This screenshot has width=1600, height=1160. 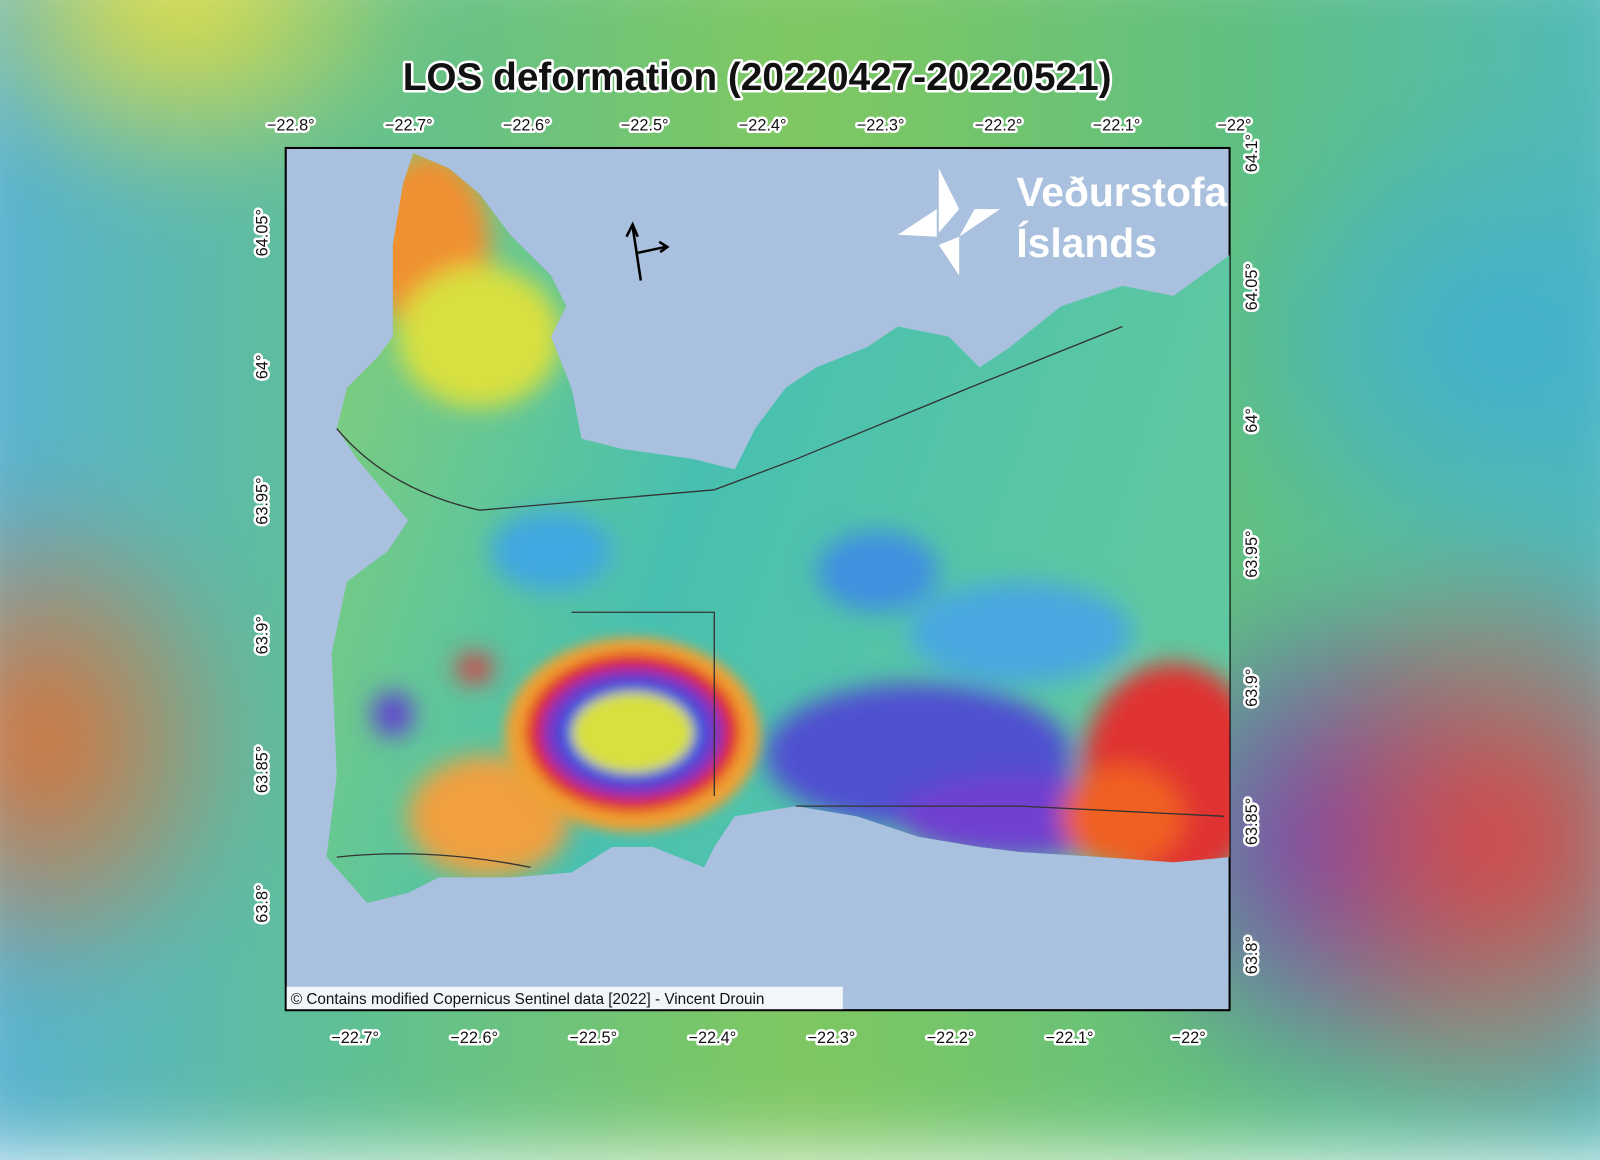 What do you see at coordinates (1086, 243) in the screenshot?
I see `logo-text: Íslands` at bounding box center [1086, 243].